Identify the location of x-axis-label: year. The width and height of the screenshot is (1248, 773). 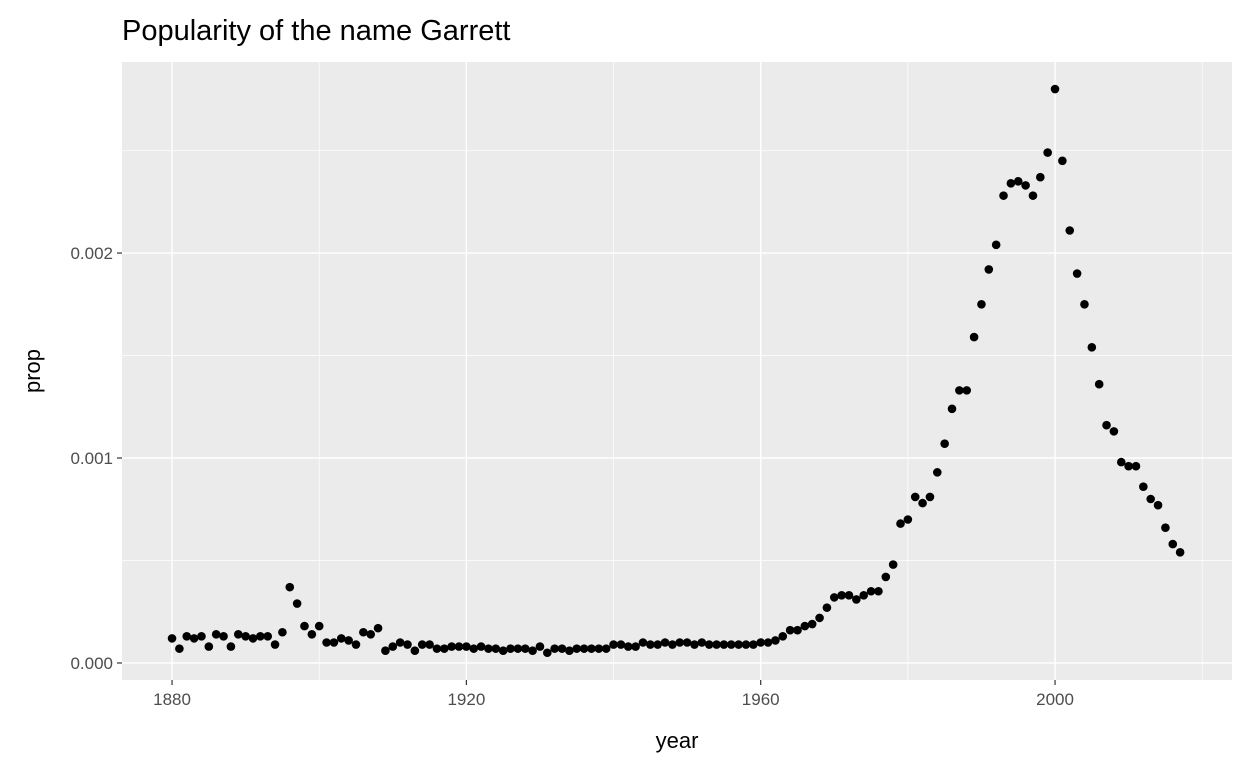
(677, 740).